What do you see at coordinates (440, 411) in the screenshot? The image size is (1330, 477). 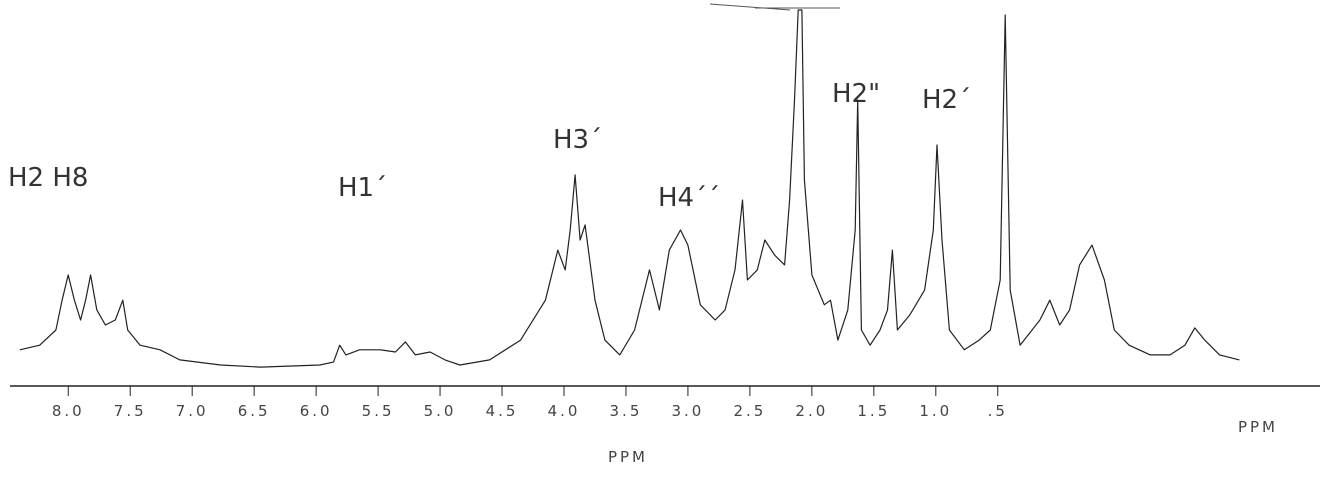 I see `x-tick-label: 5.0` at bounding box center [440, 411].